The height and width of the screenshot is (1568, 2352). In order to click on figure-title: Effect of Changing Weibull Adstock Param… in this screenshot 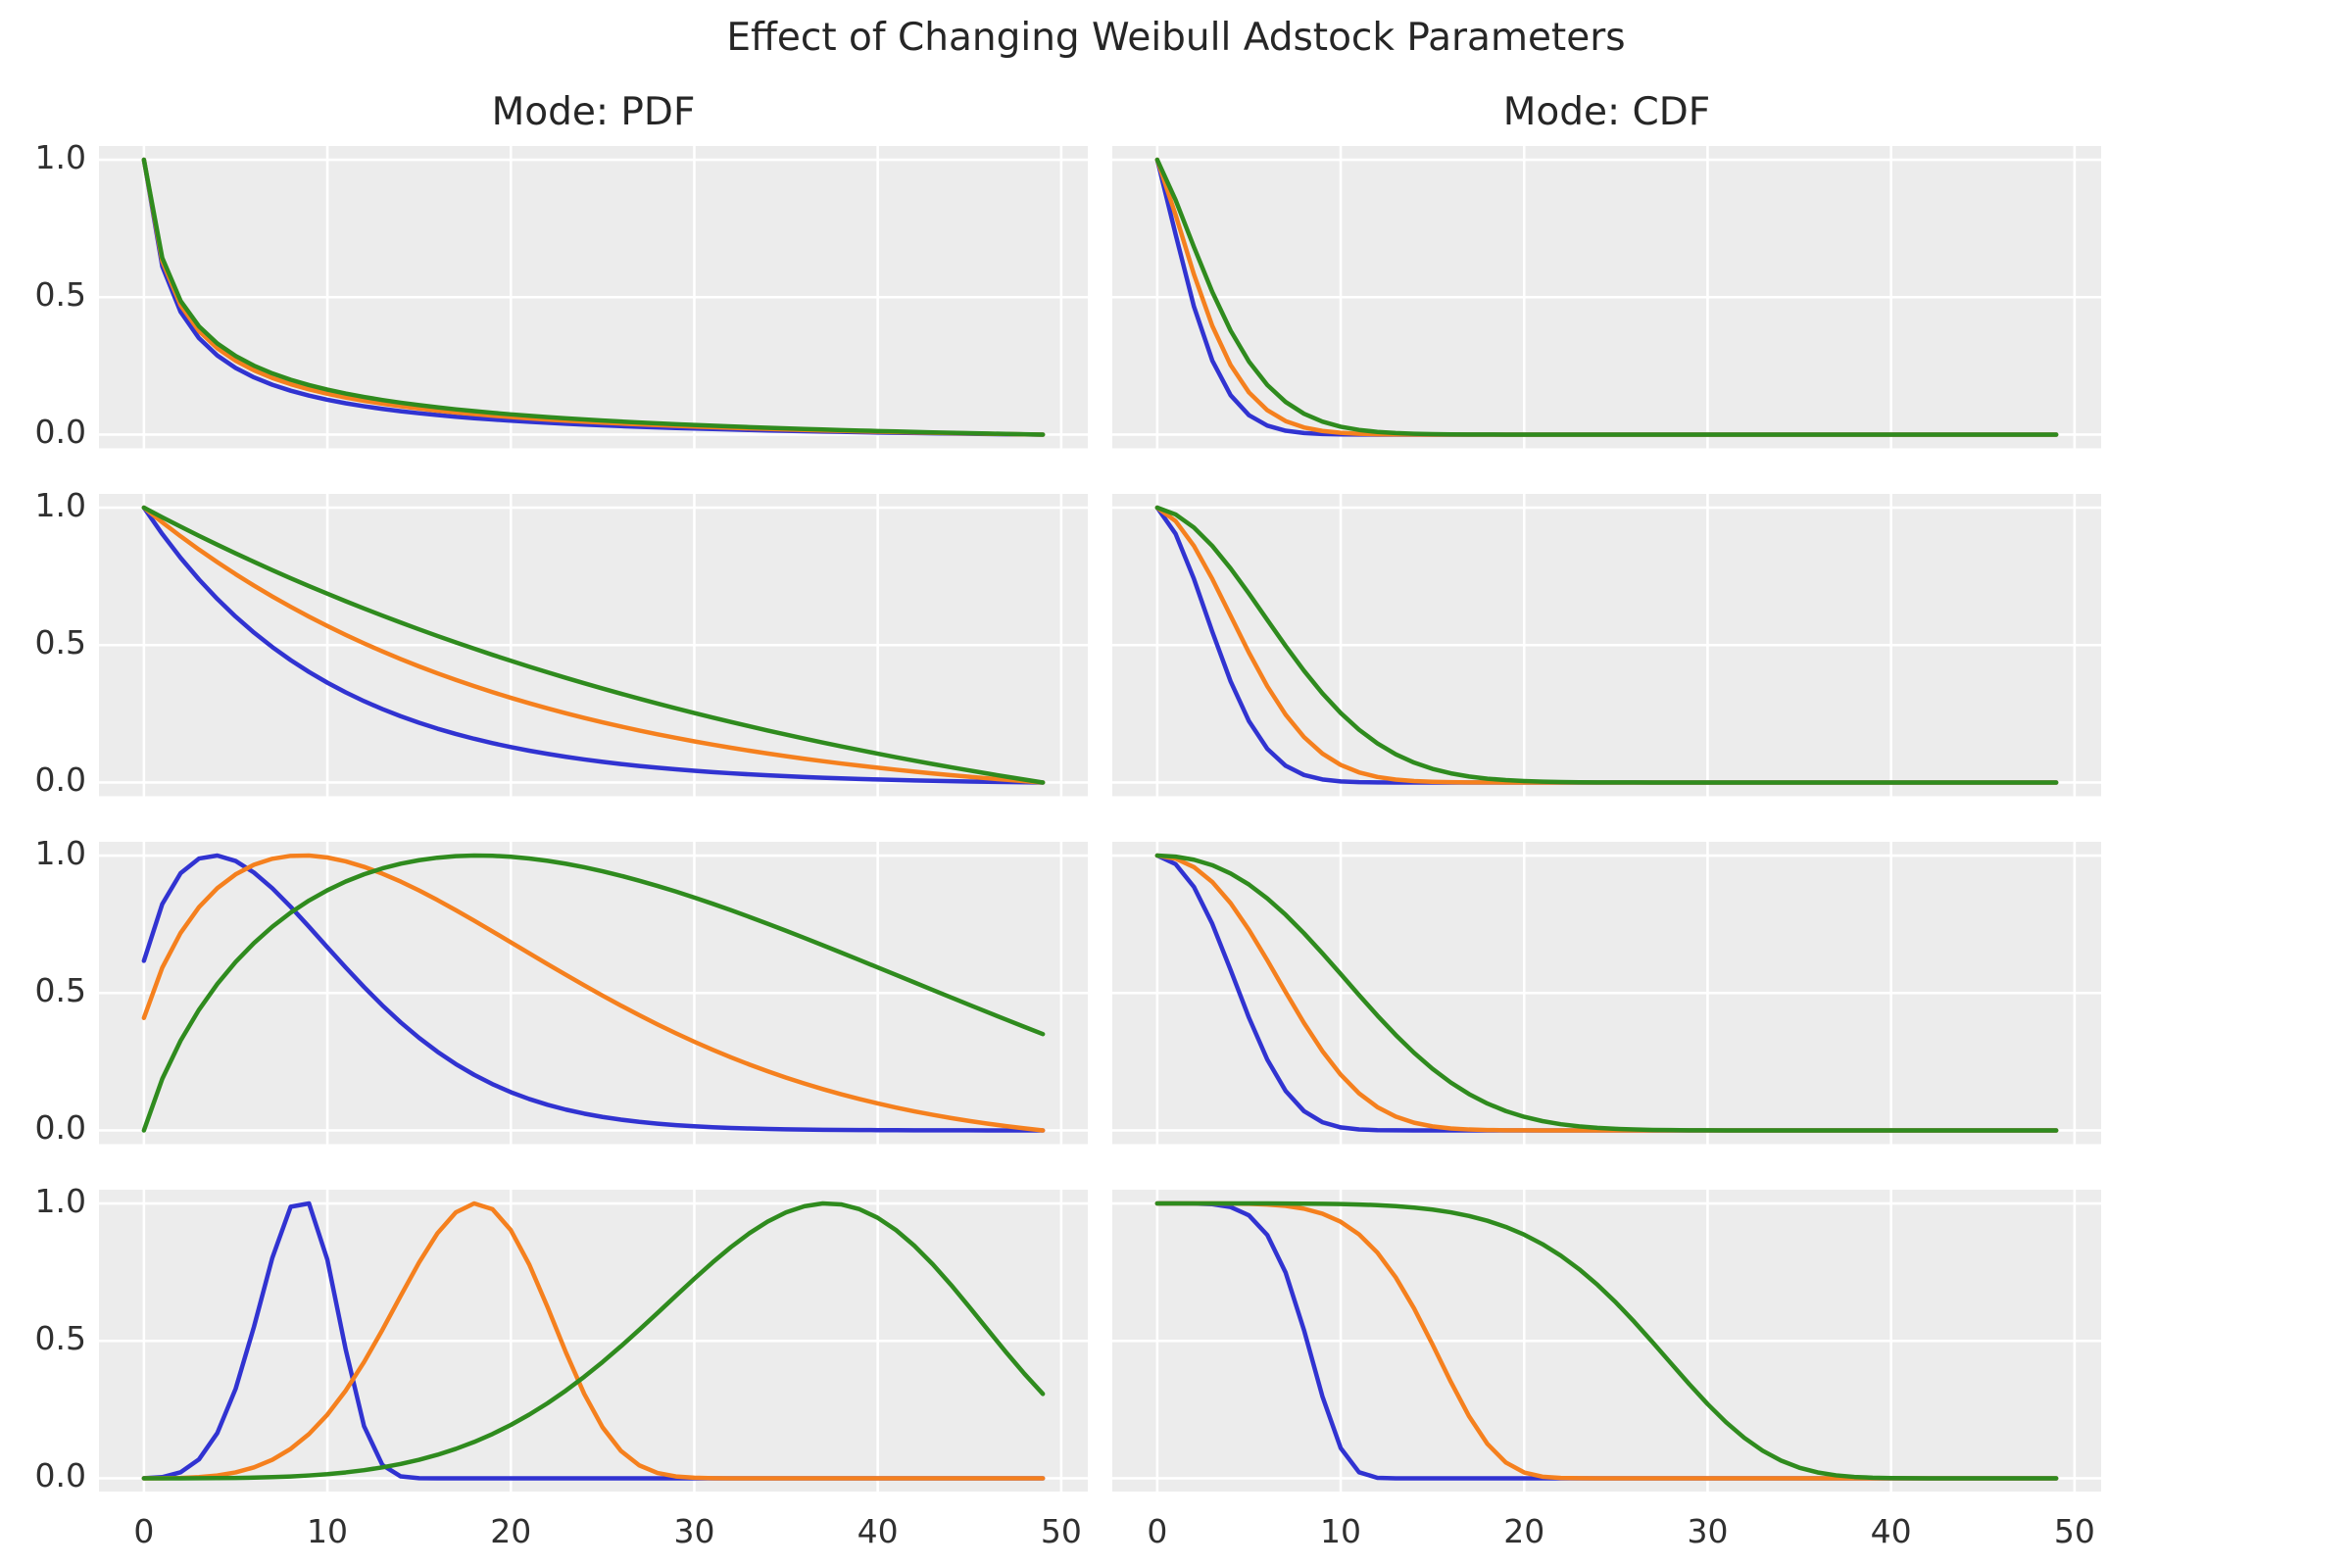, I will do `click(1176, 38)`.